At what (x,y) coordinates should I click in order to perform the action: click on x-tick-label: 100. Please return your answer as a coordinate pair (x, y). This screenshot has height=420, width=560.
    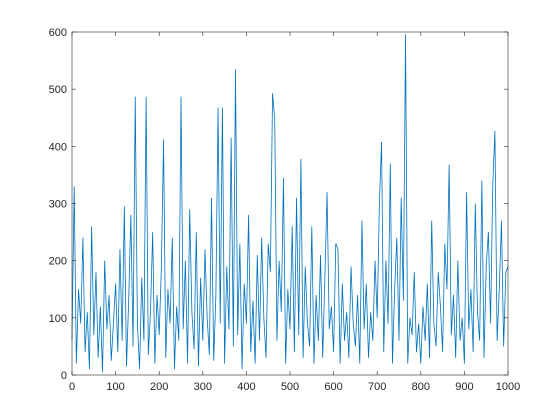
    Looking at the image, I should click on (115, 387).